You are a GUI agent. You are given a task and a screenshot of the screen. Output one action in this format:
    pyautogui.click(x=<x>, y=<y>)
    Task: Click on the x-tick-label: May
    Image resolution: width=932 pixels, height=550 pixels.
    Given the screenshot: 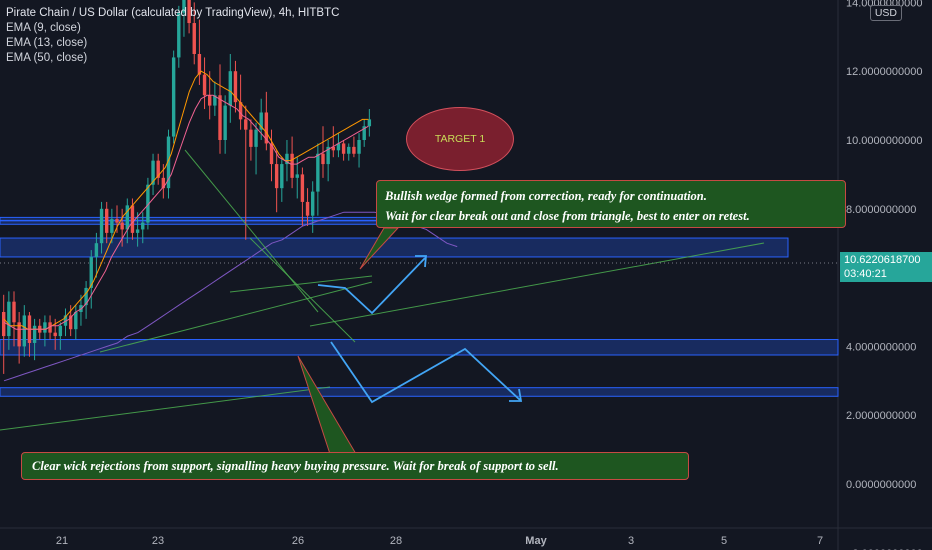 What is the action you would take?
    pyautogui.click(x=536, y=541)
    